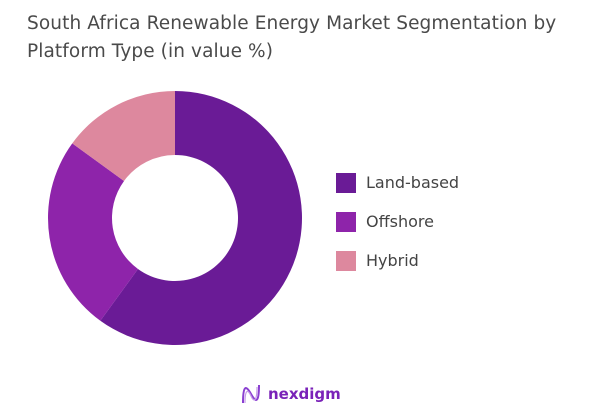 Image resolution: width=600 pixels, height=417 pixels. I want to click on logo-text: nexdigm, so click(304, 394).